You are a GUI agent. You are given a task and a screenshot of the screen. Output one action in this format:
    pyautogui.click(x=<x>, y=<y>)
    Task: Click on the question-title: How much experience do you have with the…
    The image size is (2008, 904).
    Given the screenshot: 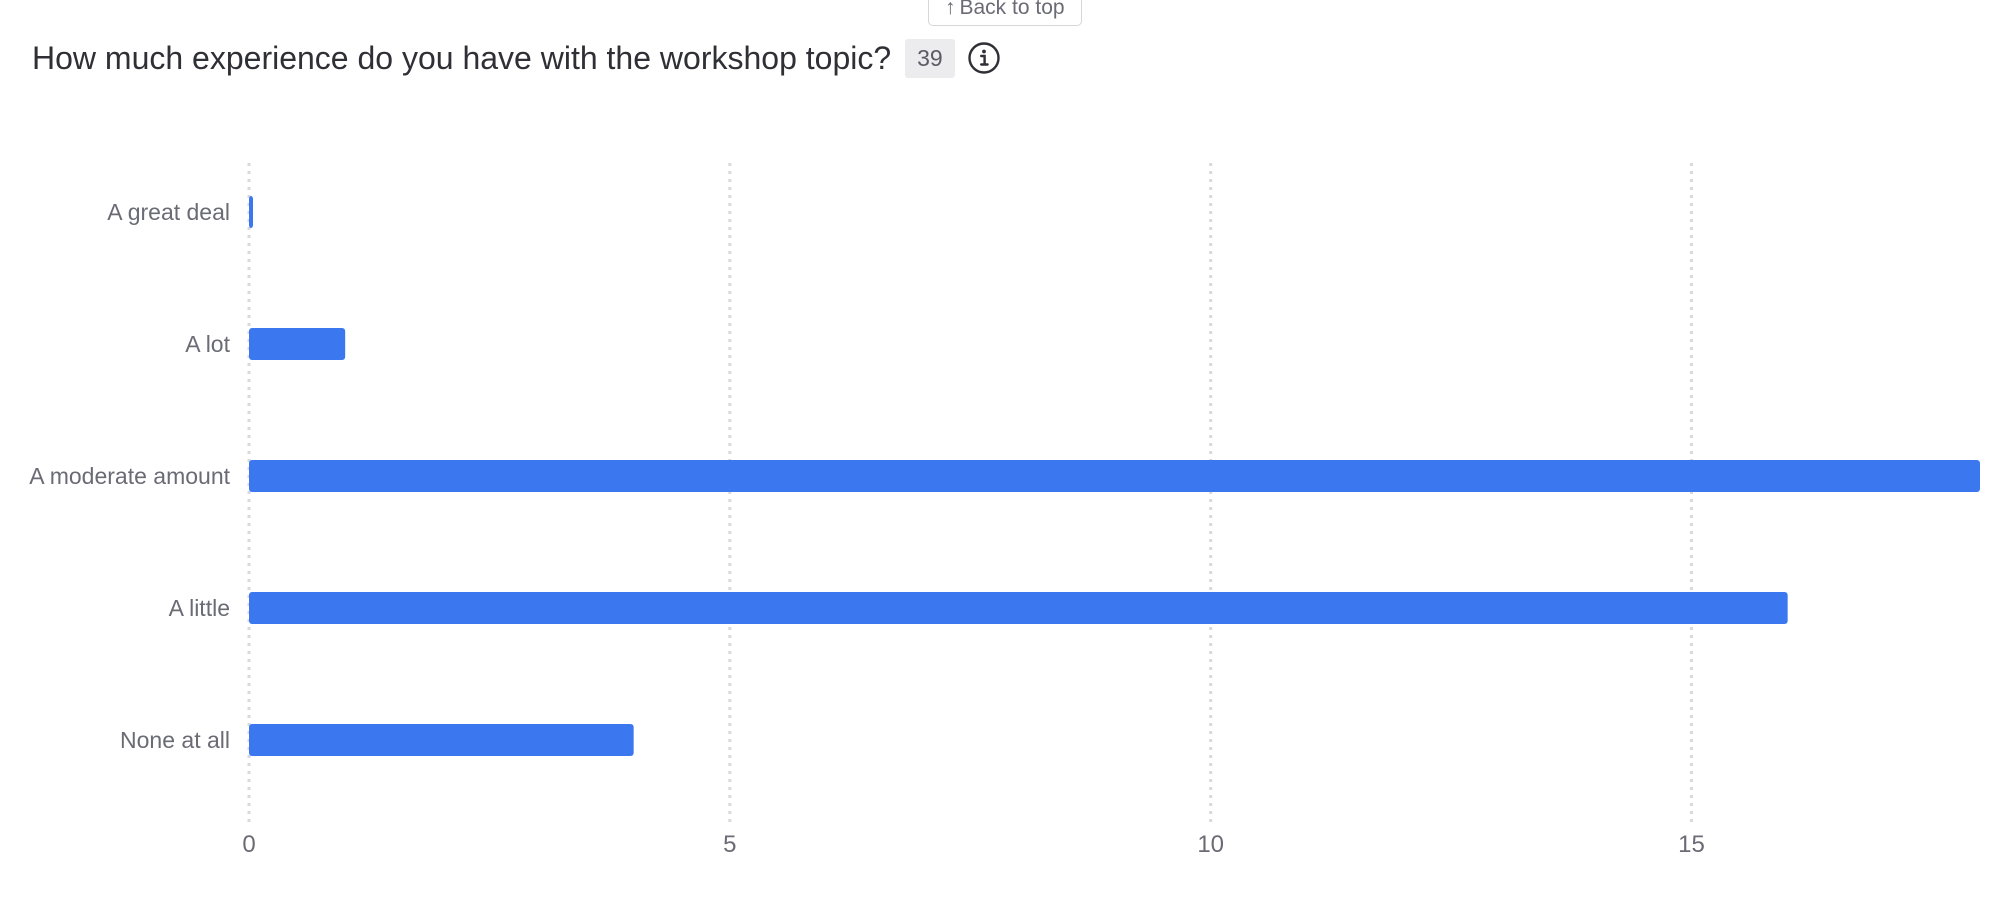 What is the action you would take?
    pyautogui.click(x=462, y=57)
    